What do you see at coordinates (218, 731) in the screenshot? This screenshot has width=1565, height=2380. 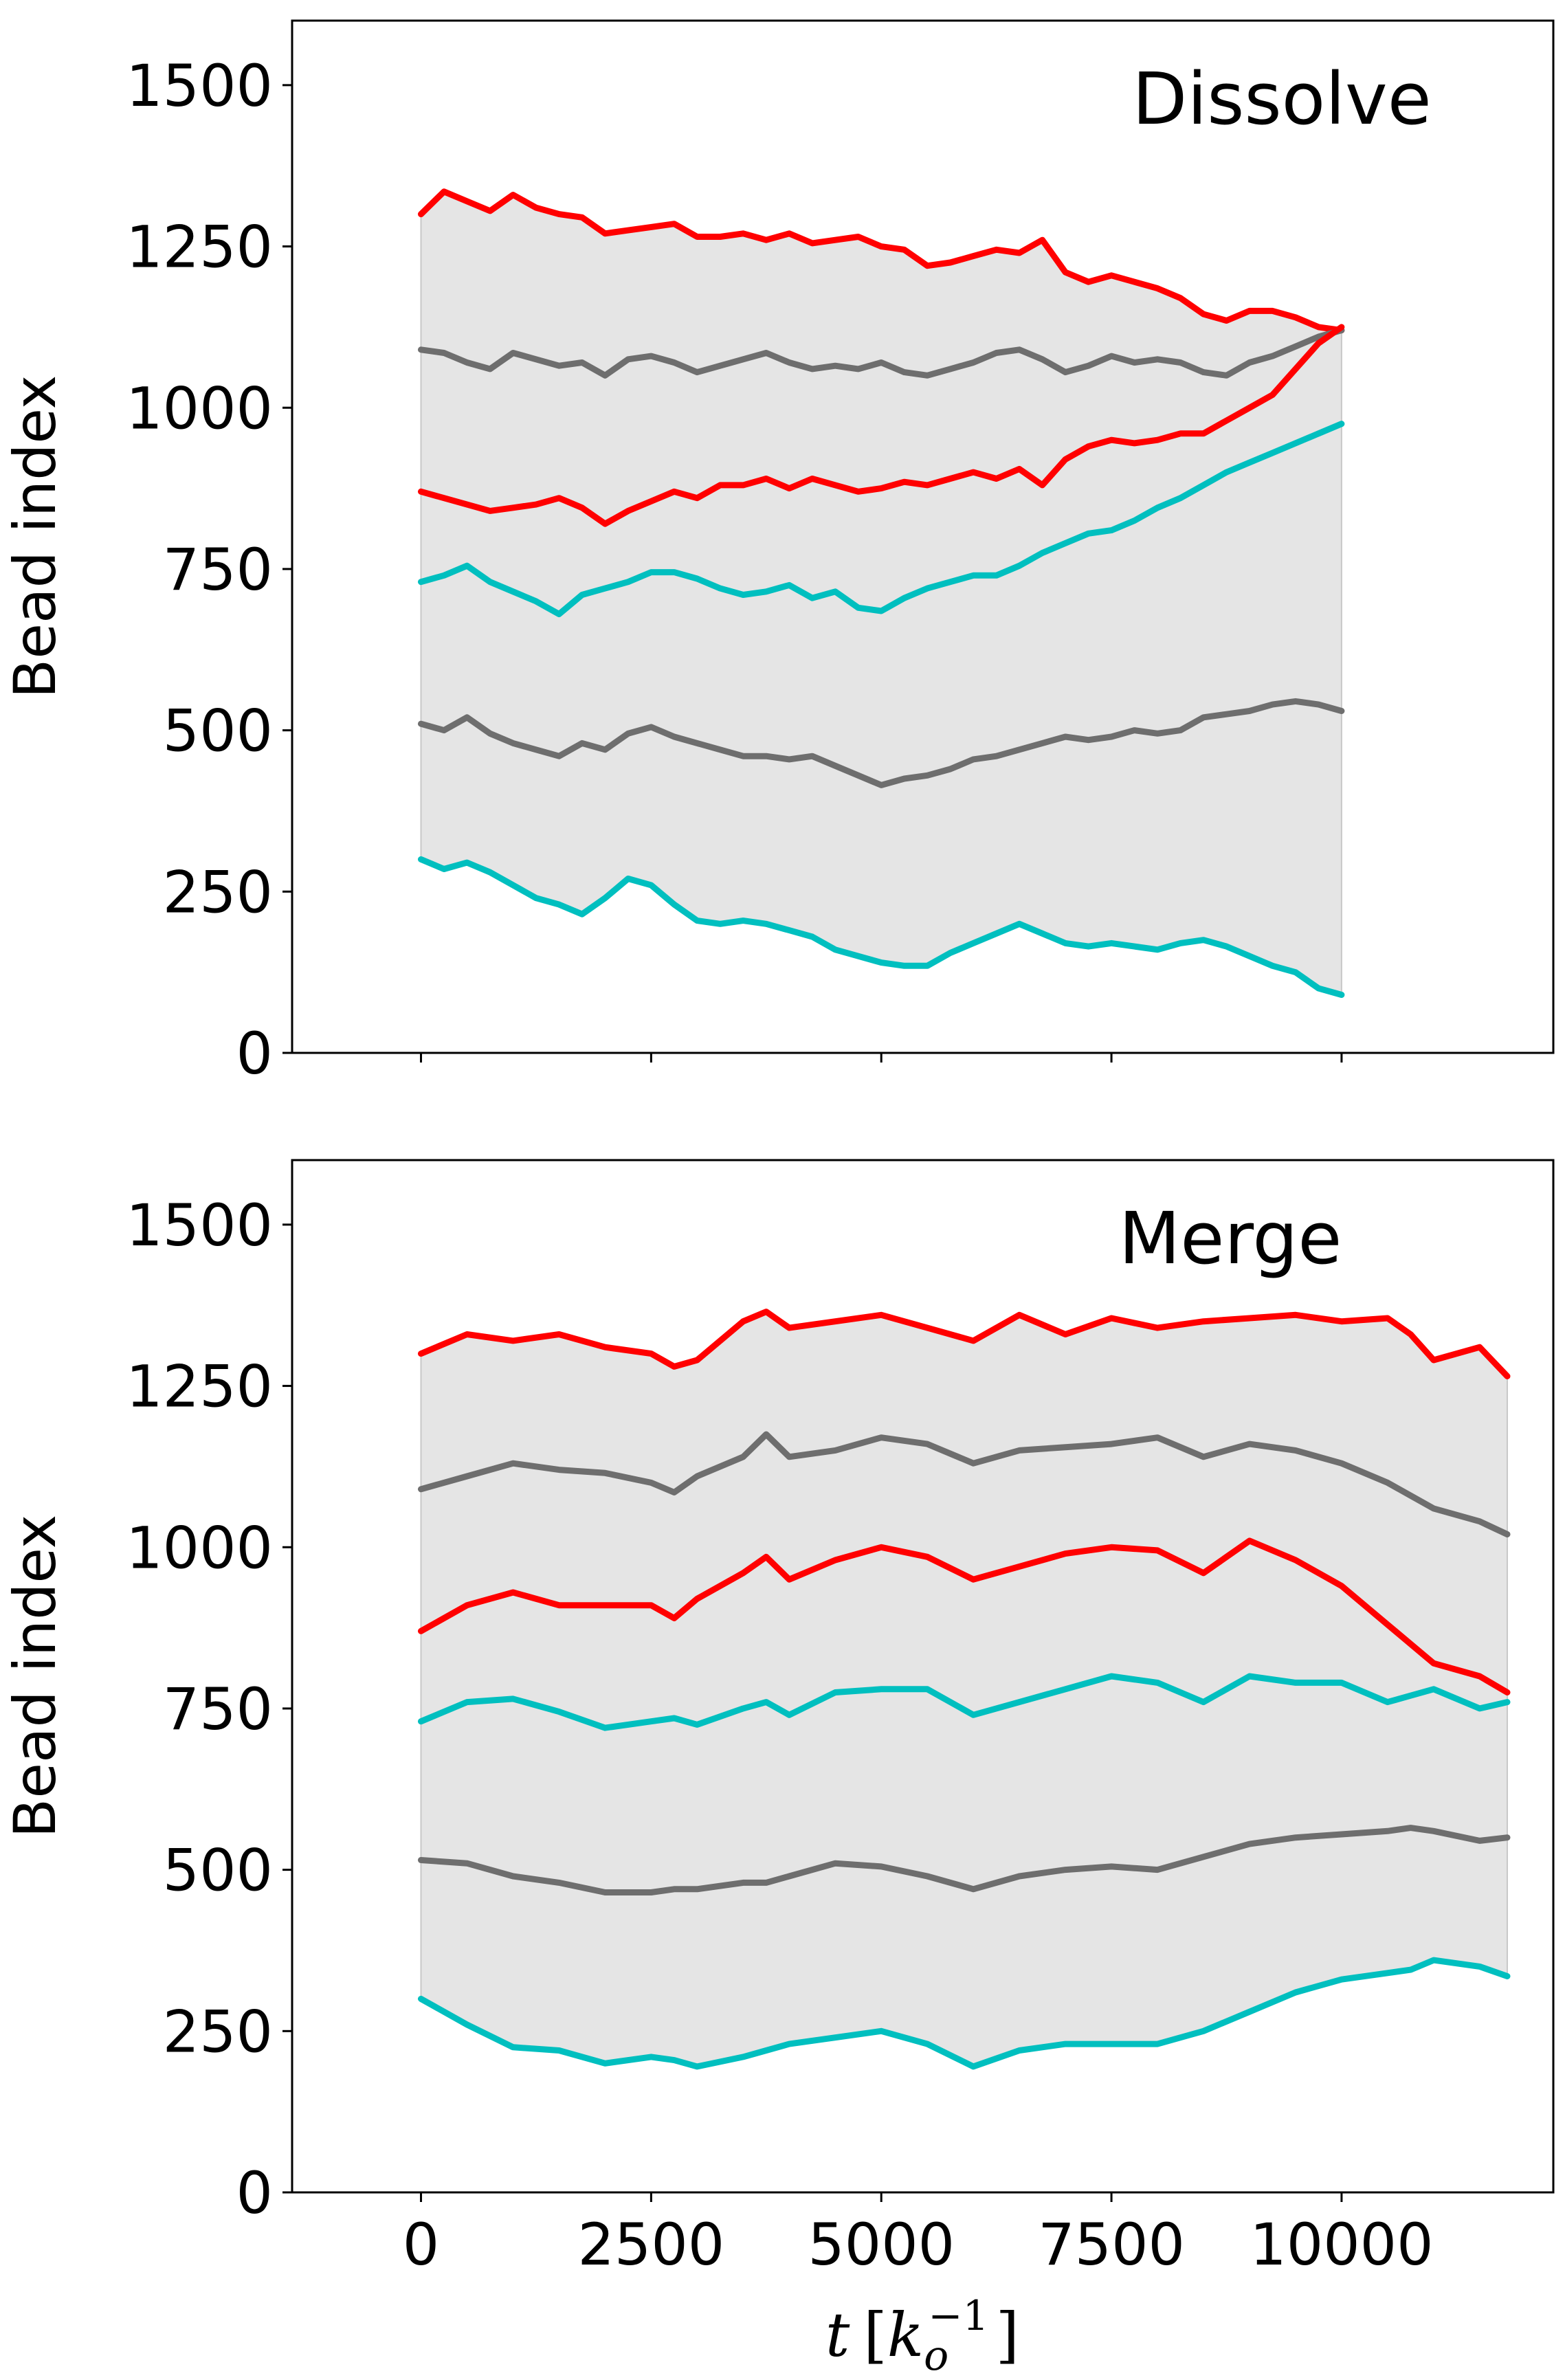 I see `dissolve-y-tick-label: 500` at bounding box center [218, 731].